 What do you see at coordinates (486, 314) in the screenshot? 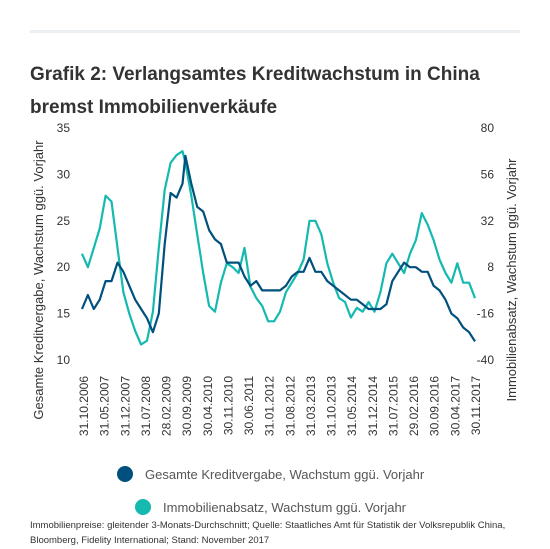
I see `right-y-tick-label: -16` at bounding box center [486, 314].